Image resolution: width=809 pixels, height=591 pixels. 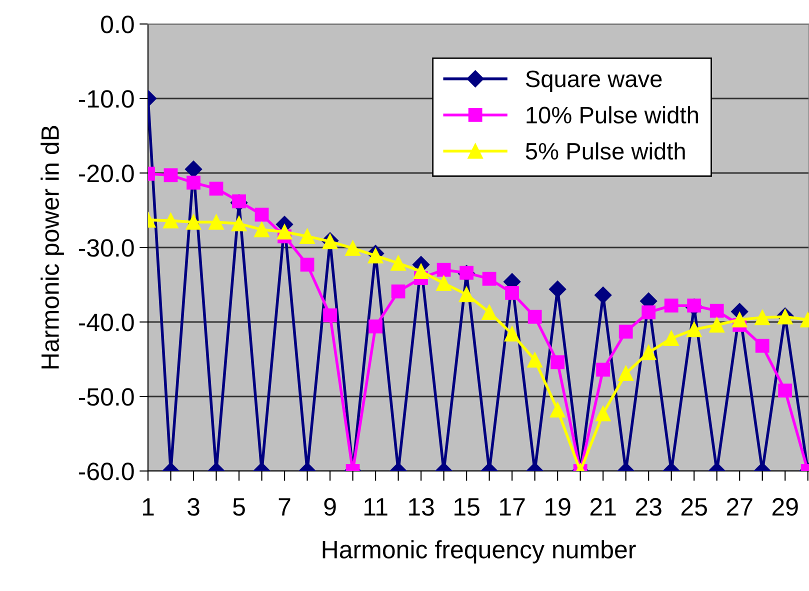 I want to click on x-tick-label: 25, so click(x=694, y=507).